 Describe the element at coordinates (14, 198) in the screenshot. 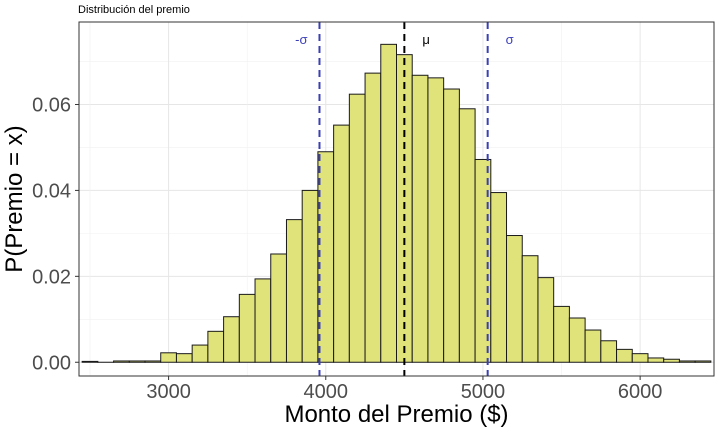

I see `y-axis-title: P(Premio = x)` at that location.